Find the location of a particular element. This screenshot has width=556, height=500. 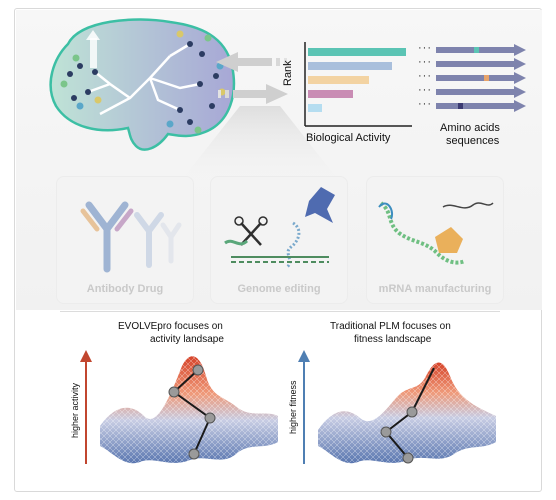

fitness-path is located at coordinates (409, 413).